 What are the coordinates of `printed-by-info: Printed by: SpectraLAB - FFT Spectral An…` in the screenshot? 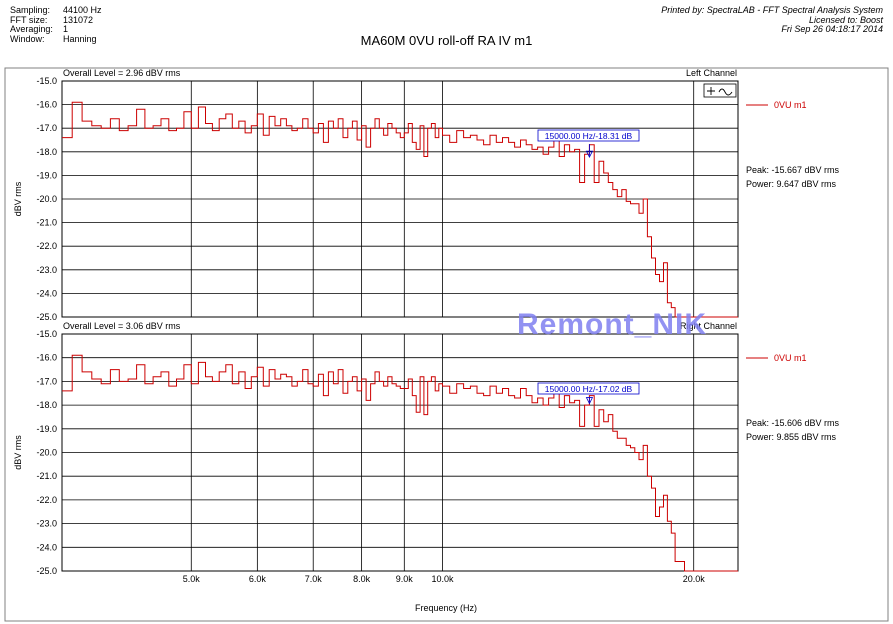 It's located at (772, 20).